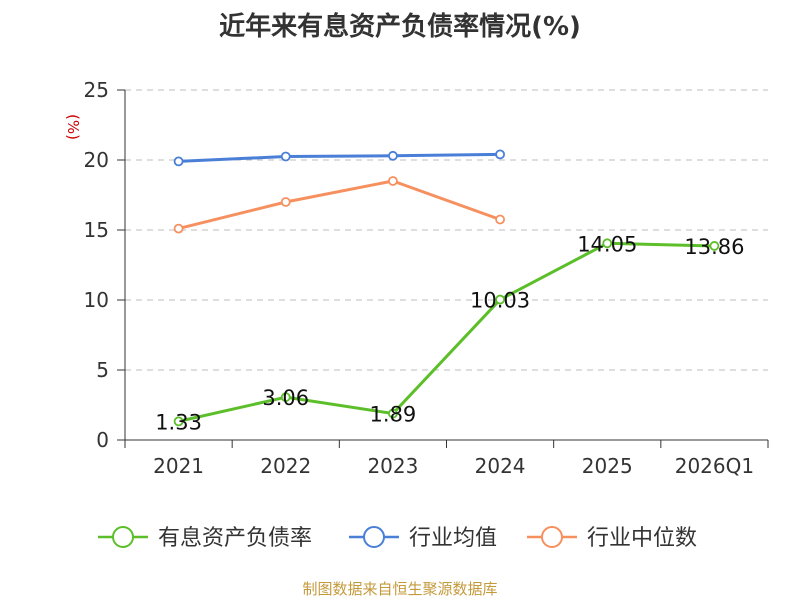 The width and height of the screenshot is (800, 600). Describe the element at coordinates (607, 466) in the screenshot. I see `x-tick-label: 2025` at that location.